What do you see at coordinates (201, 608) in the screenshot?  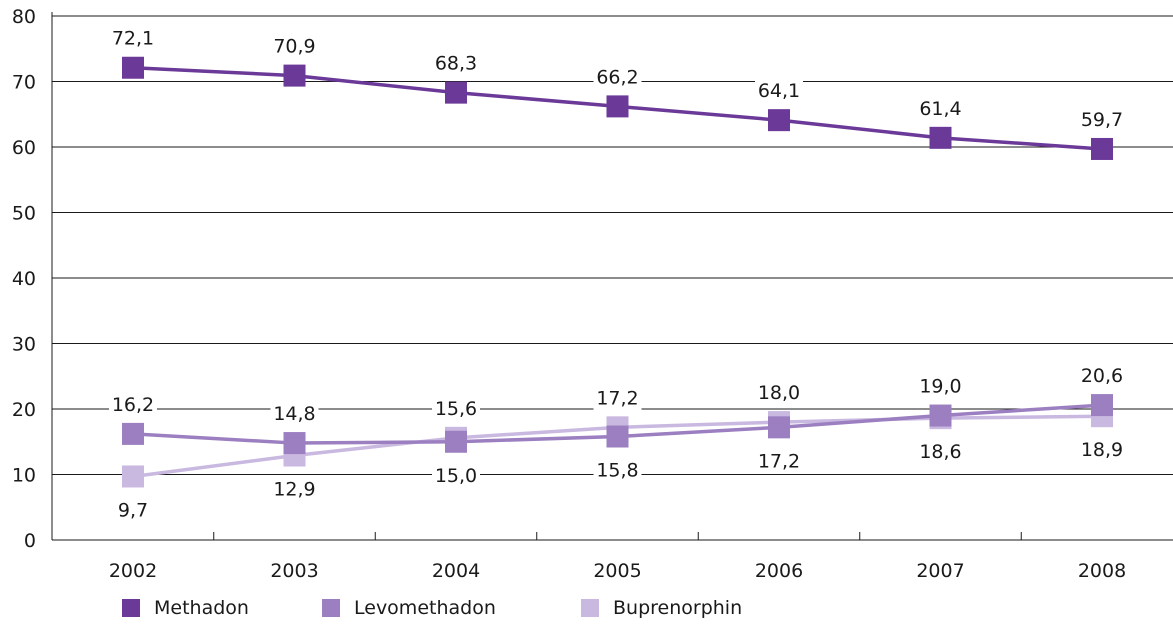 I see `legend-label-methadon: Methadon` at bounding box center [201, 608].